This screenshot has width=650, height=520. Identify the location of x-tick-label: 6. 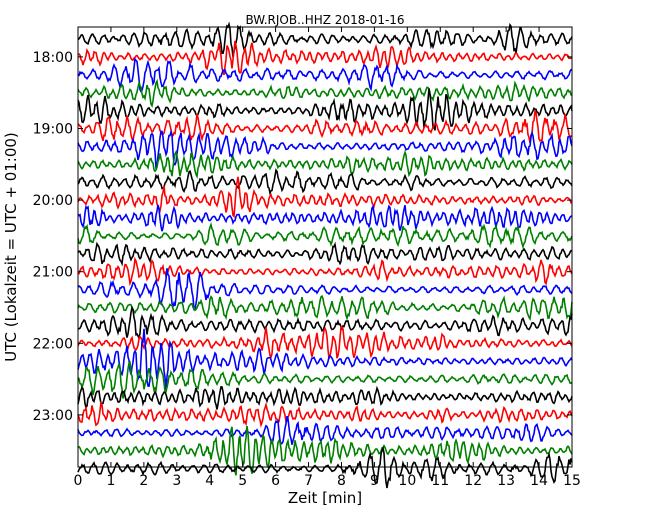
(275, 481).